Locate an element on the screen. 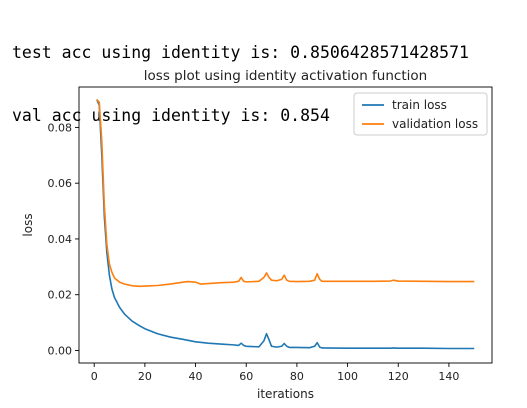 The width and height of the screenshot is (527, 408). x-tick-label: 20 is located at coordinates (145, 376).